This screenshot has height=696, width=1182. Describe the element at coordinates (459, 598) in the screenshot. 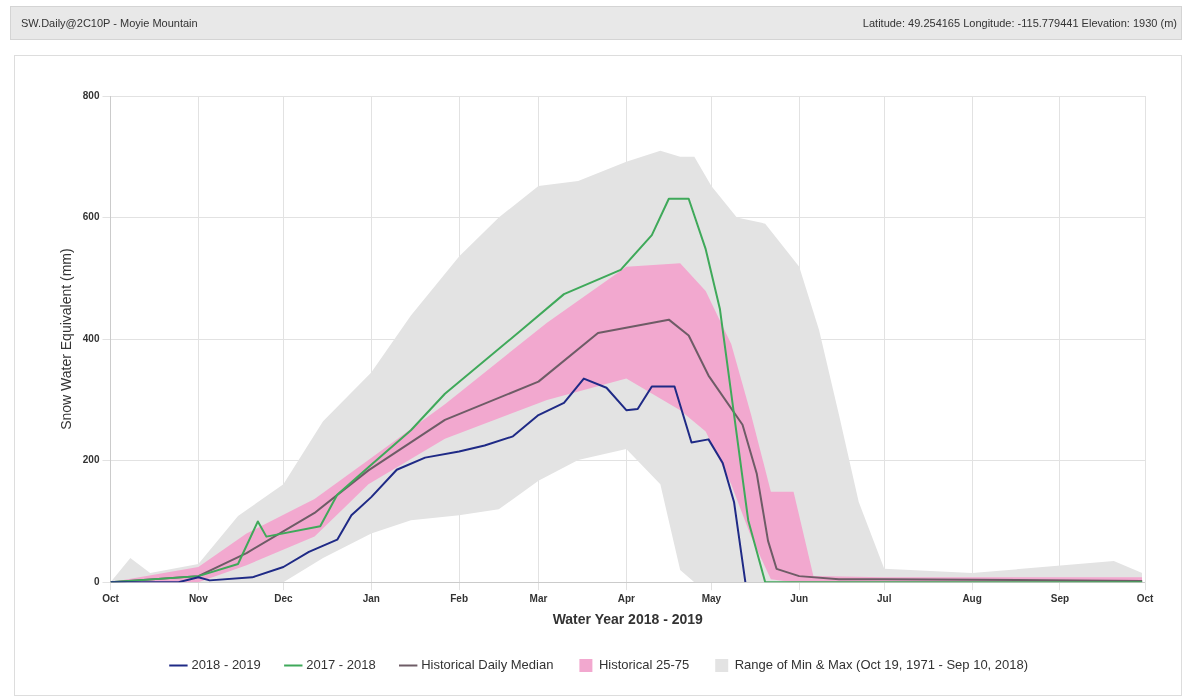

I see `x-tick-label: Feb` at that location.